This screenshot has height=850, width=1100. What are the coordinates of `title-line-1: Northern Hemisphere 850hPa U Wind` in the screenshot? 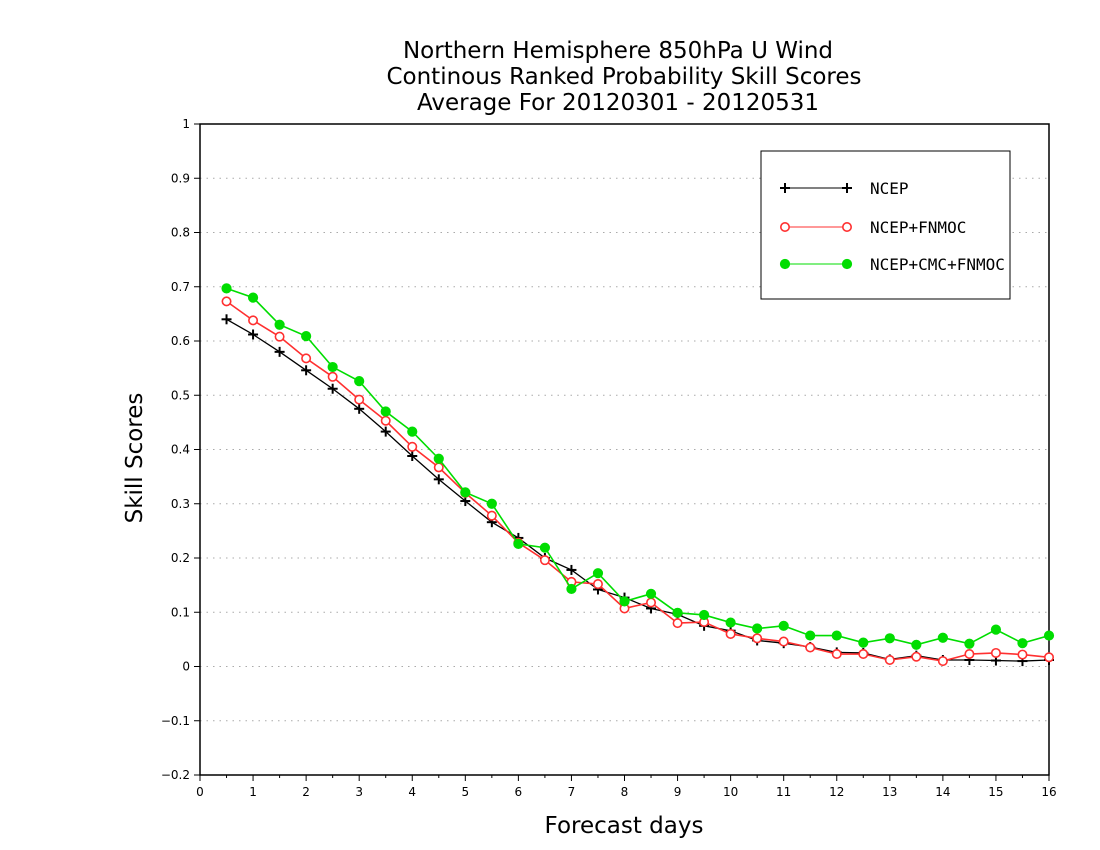 It's located at (618, 51).